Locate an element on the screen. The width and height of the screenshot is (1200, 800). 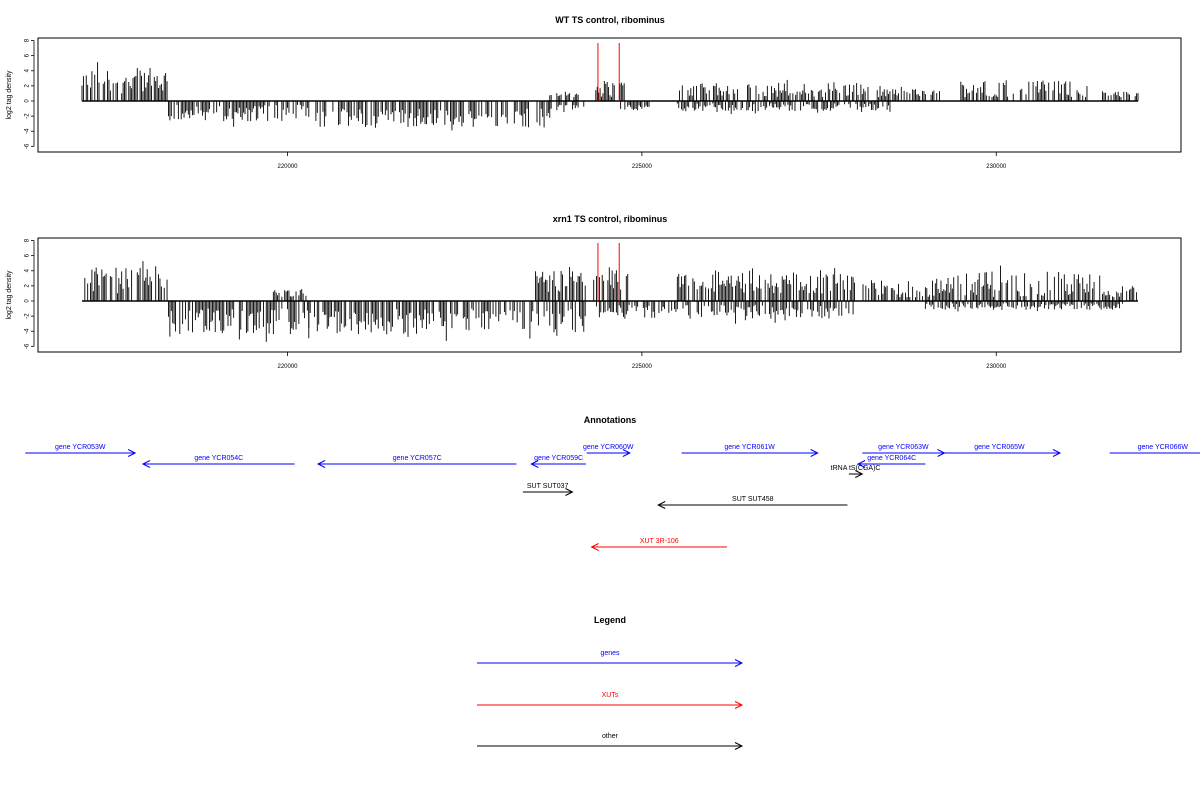
annotation-label: gene YCR066W is located at coordinates (1163, 447).